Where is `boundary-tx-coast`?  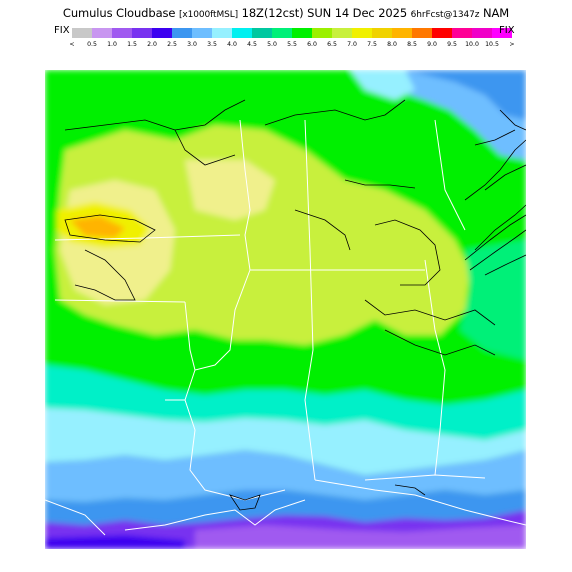
boundary-tx-coast is located at coordinates (75, 517).